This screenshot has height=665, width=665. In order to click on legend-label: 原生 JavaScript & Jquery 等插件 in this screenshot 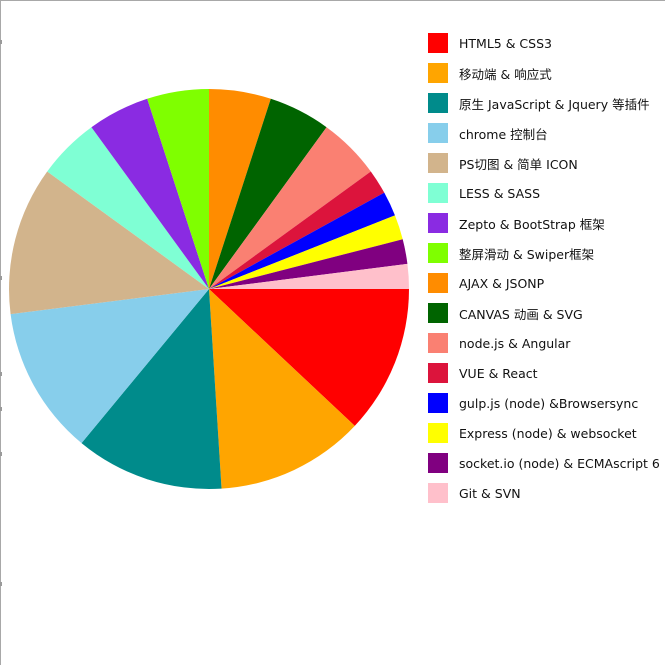, I will do `click(554, 104)`.